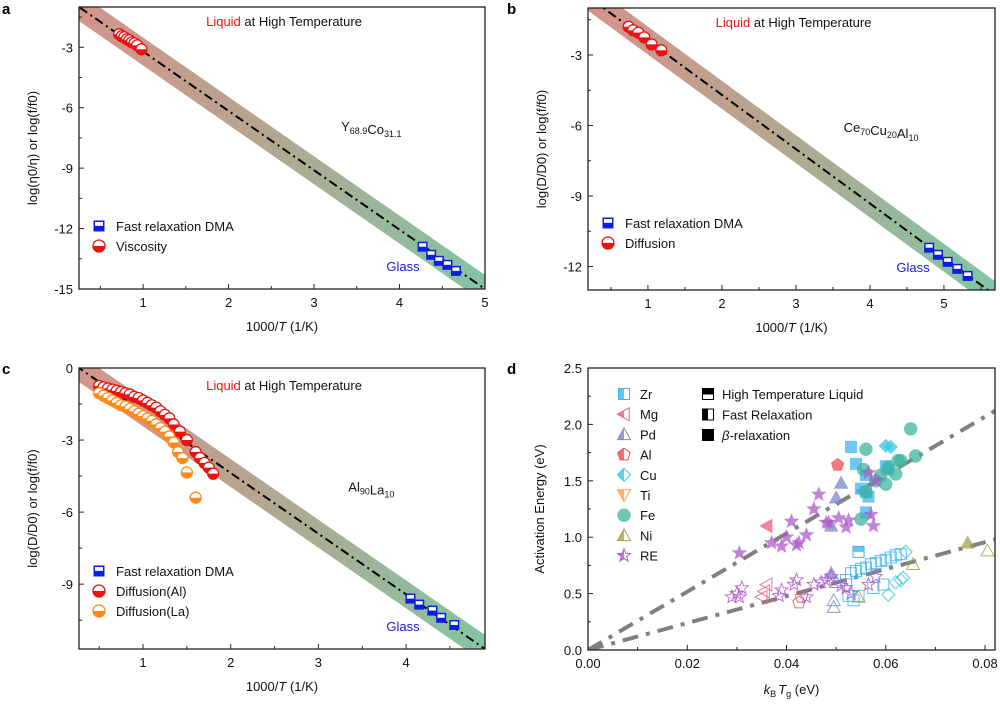 This screenshot has width=1000, height=705. What do you see at coordinates (587, 663) in the screenshot?
I see `x-tick-label: 0.00` at bounding box center [587, 663].